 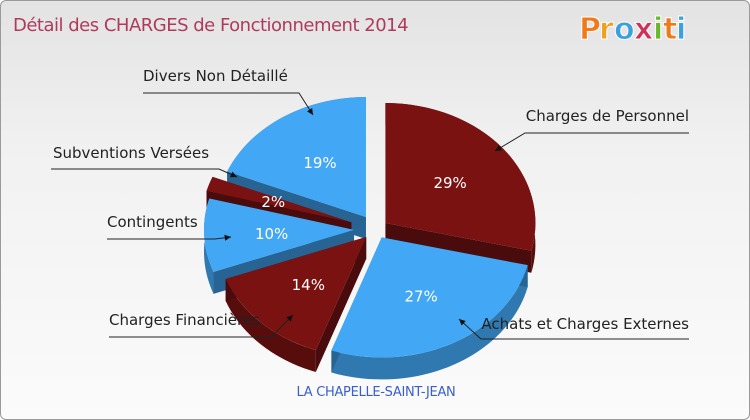 I want to click on slice-callout-label: Divers Non Détaillé, so click(x=215, y=76).